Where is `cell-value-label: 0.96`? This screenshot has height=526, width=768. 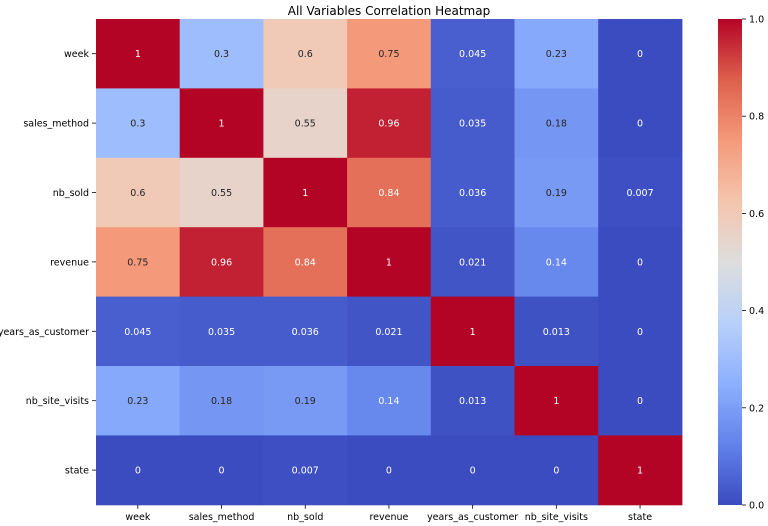 cell-value-label: 0.96 is located at coordinates (221, 262).